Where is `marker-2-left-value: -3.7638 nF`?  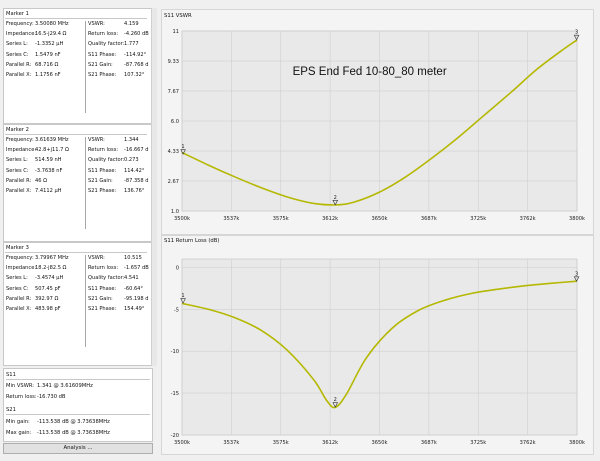 marker-2-left-value: -3.7638 nF is located at coordinates (49, 170).